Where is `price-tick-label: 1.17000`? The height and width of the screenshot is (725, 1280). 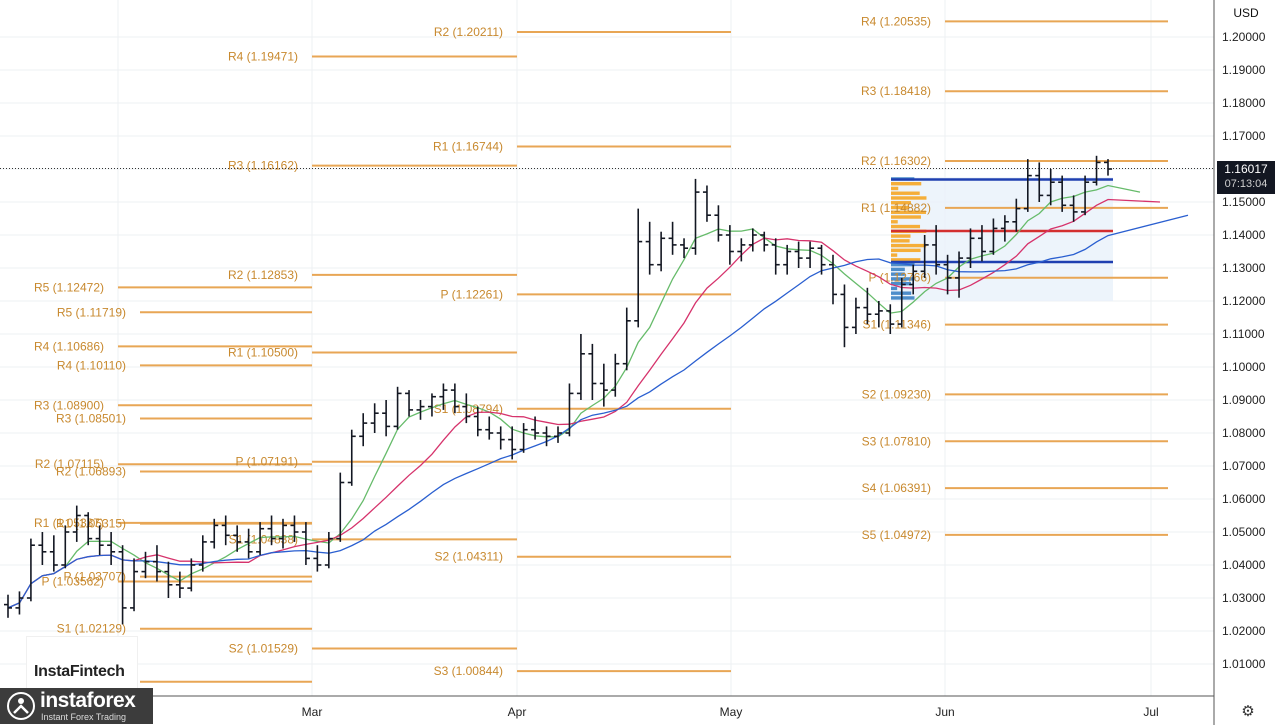
price-tick-label: 1.17000 is located at coordinates (1244, 136).